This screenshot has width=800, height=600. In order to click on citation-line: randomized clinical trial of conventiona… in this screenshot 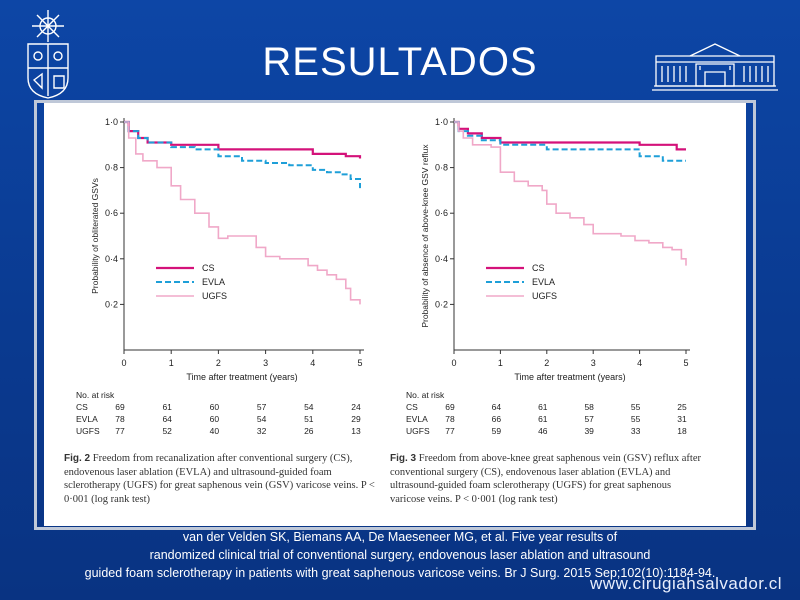, I will do `click(400, 555)`.